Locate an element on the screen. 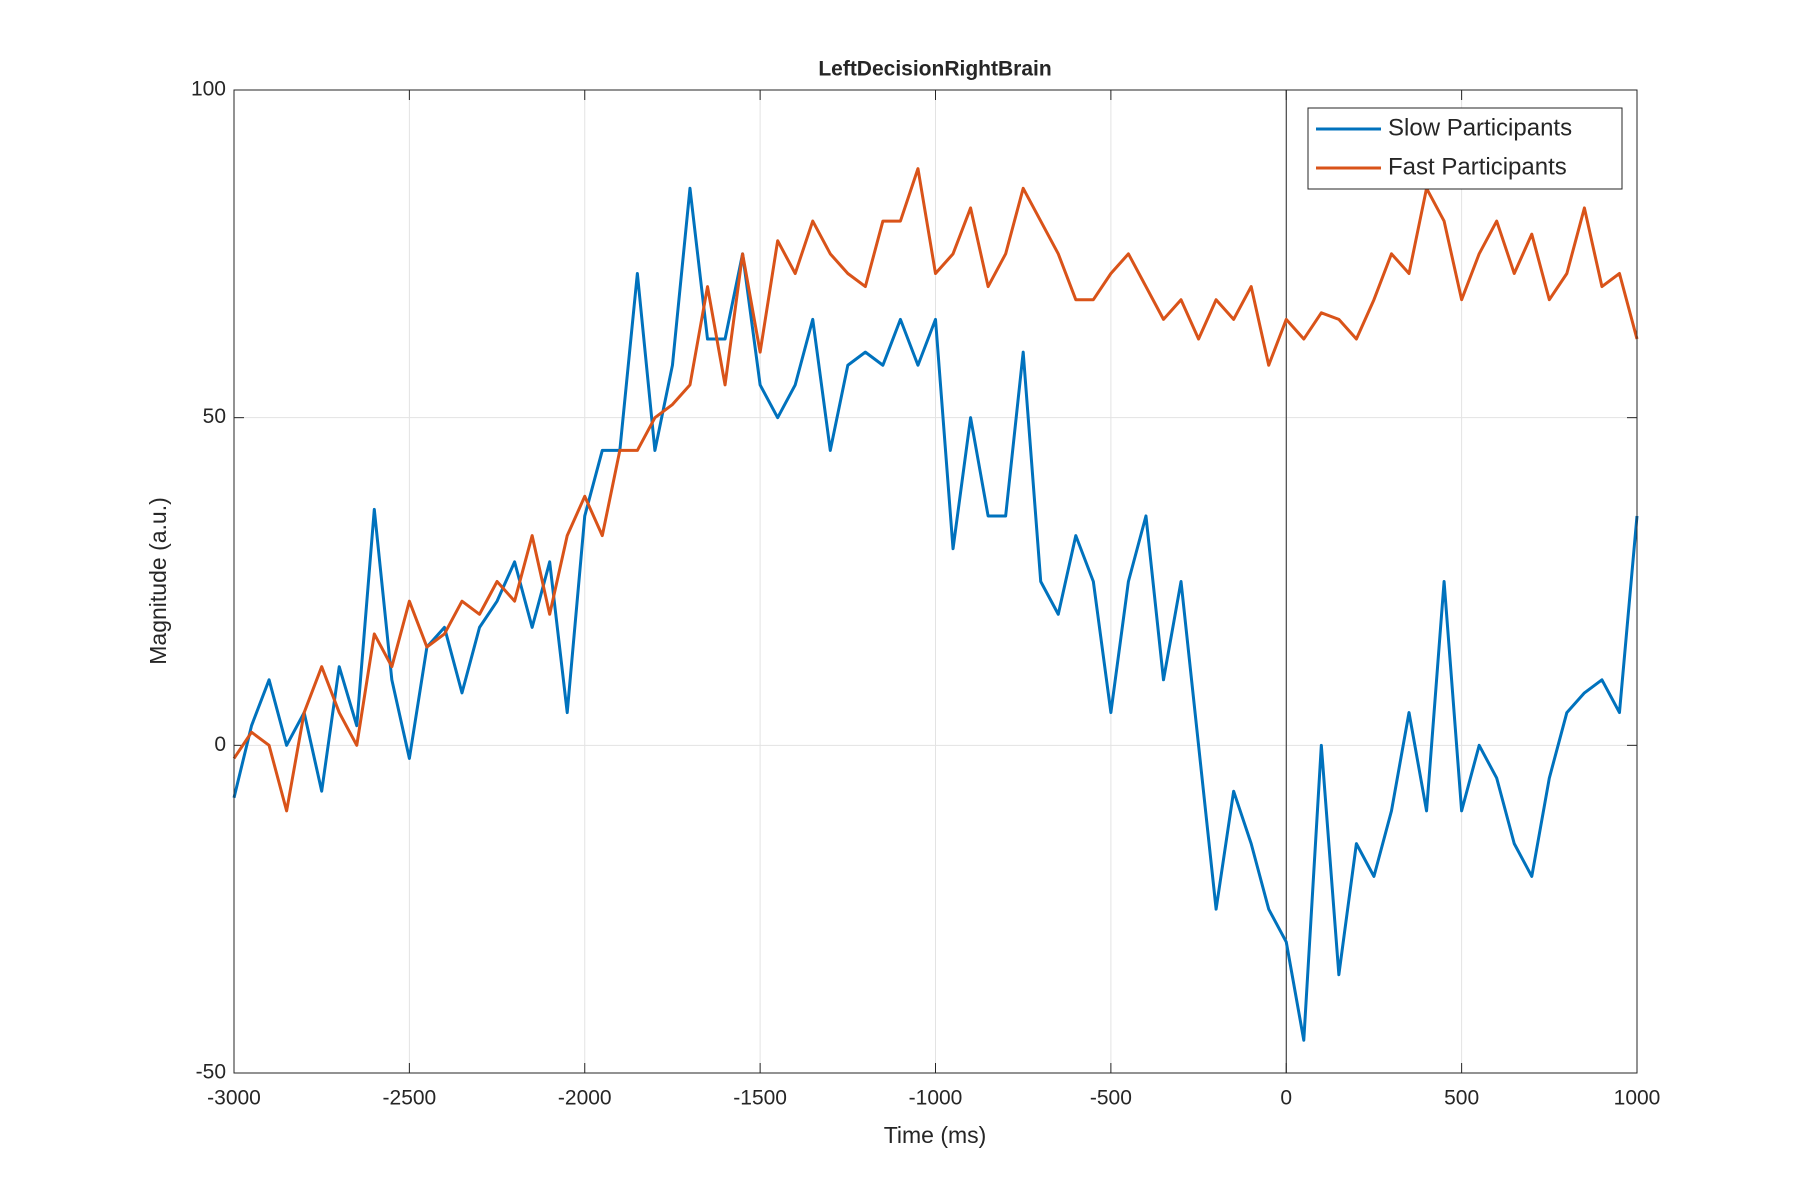 The width and height of the screenshot is (1800, 1200). legend-label: Fast Participants is located at coordinates (1477, 166).